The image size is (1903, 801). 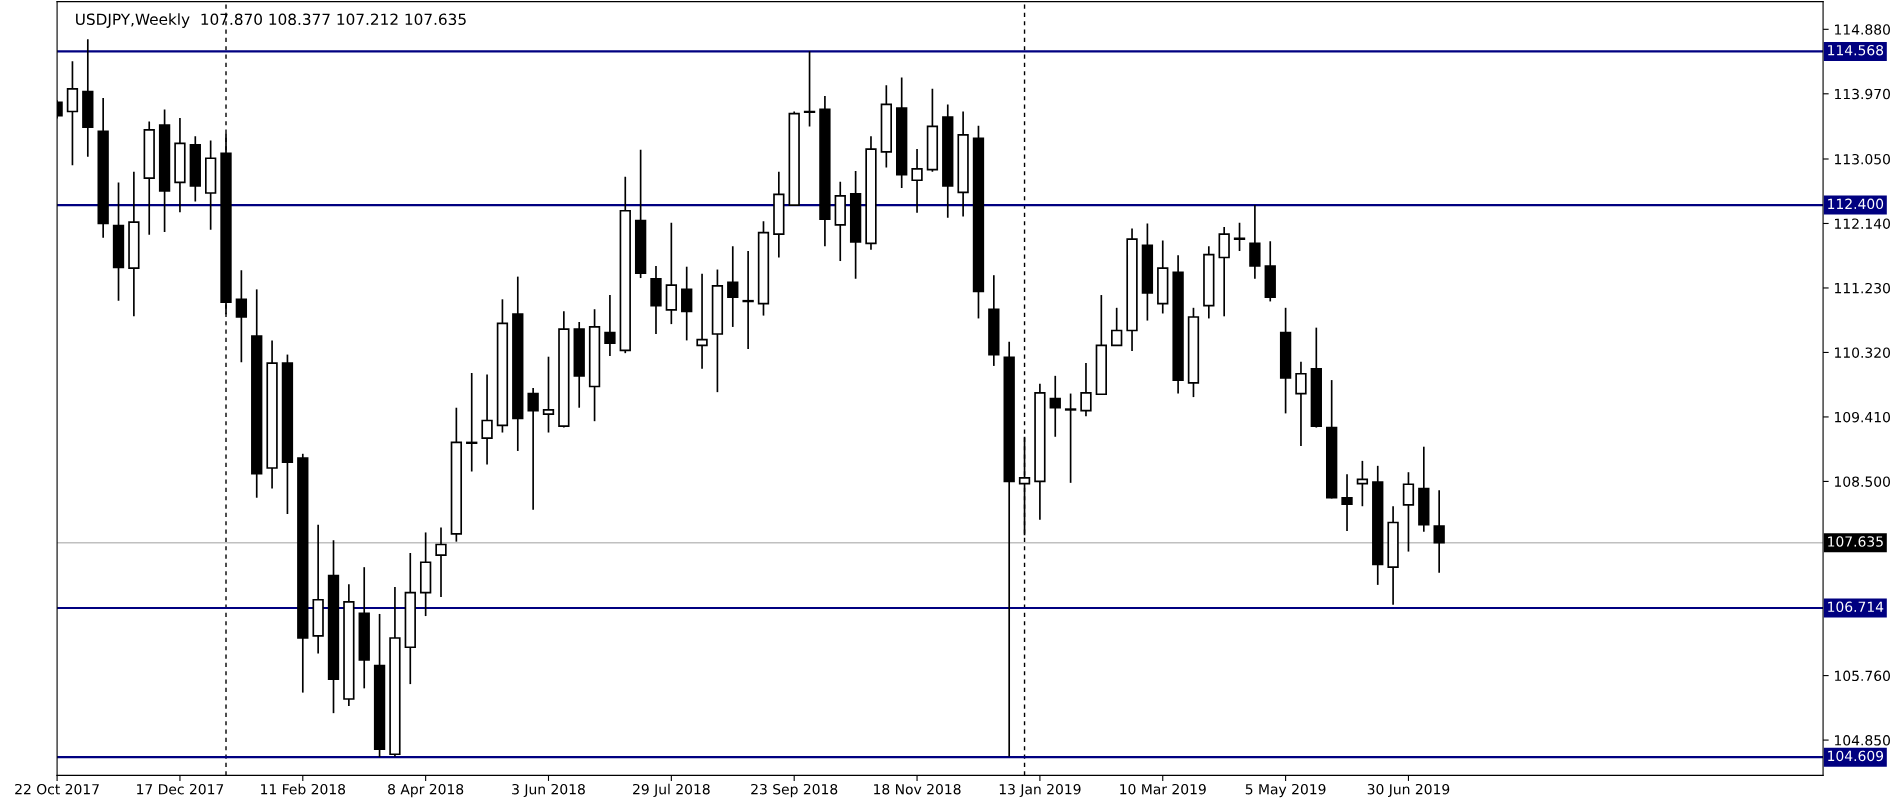 What do you see at coordinates (917, 789) in the screenshot?
I see `x-tick-label: 18 Nov 2018` at bounding box center [917, 789].